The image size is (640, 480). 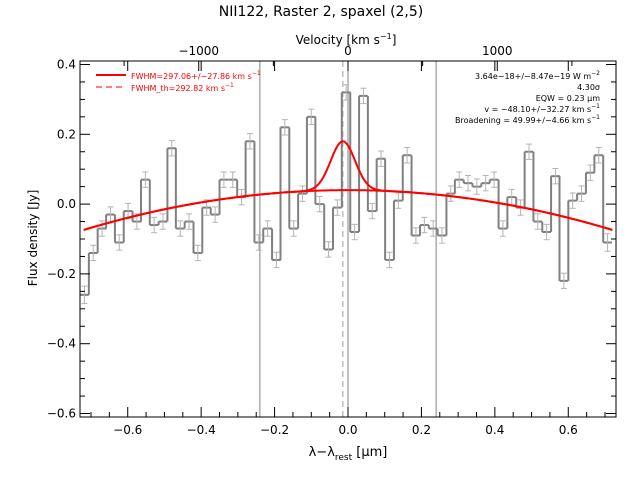 I want to click on x-tick-label-2: −0.2, so click(x=274, y=430).